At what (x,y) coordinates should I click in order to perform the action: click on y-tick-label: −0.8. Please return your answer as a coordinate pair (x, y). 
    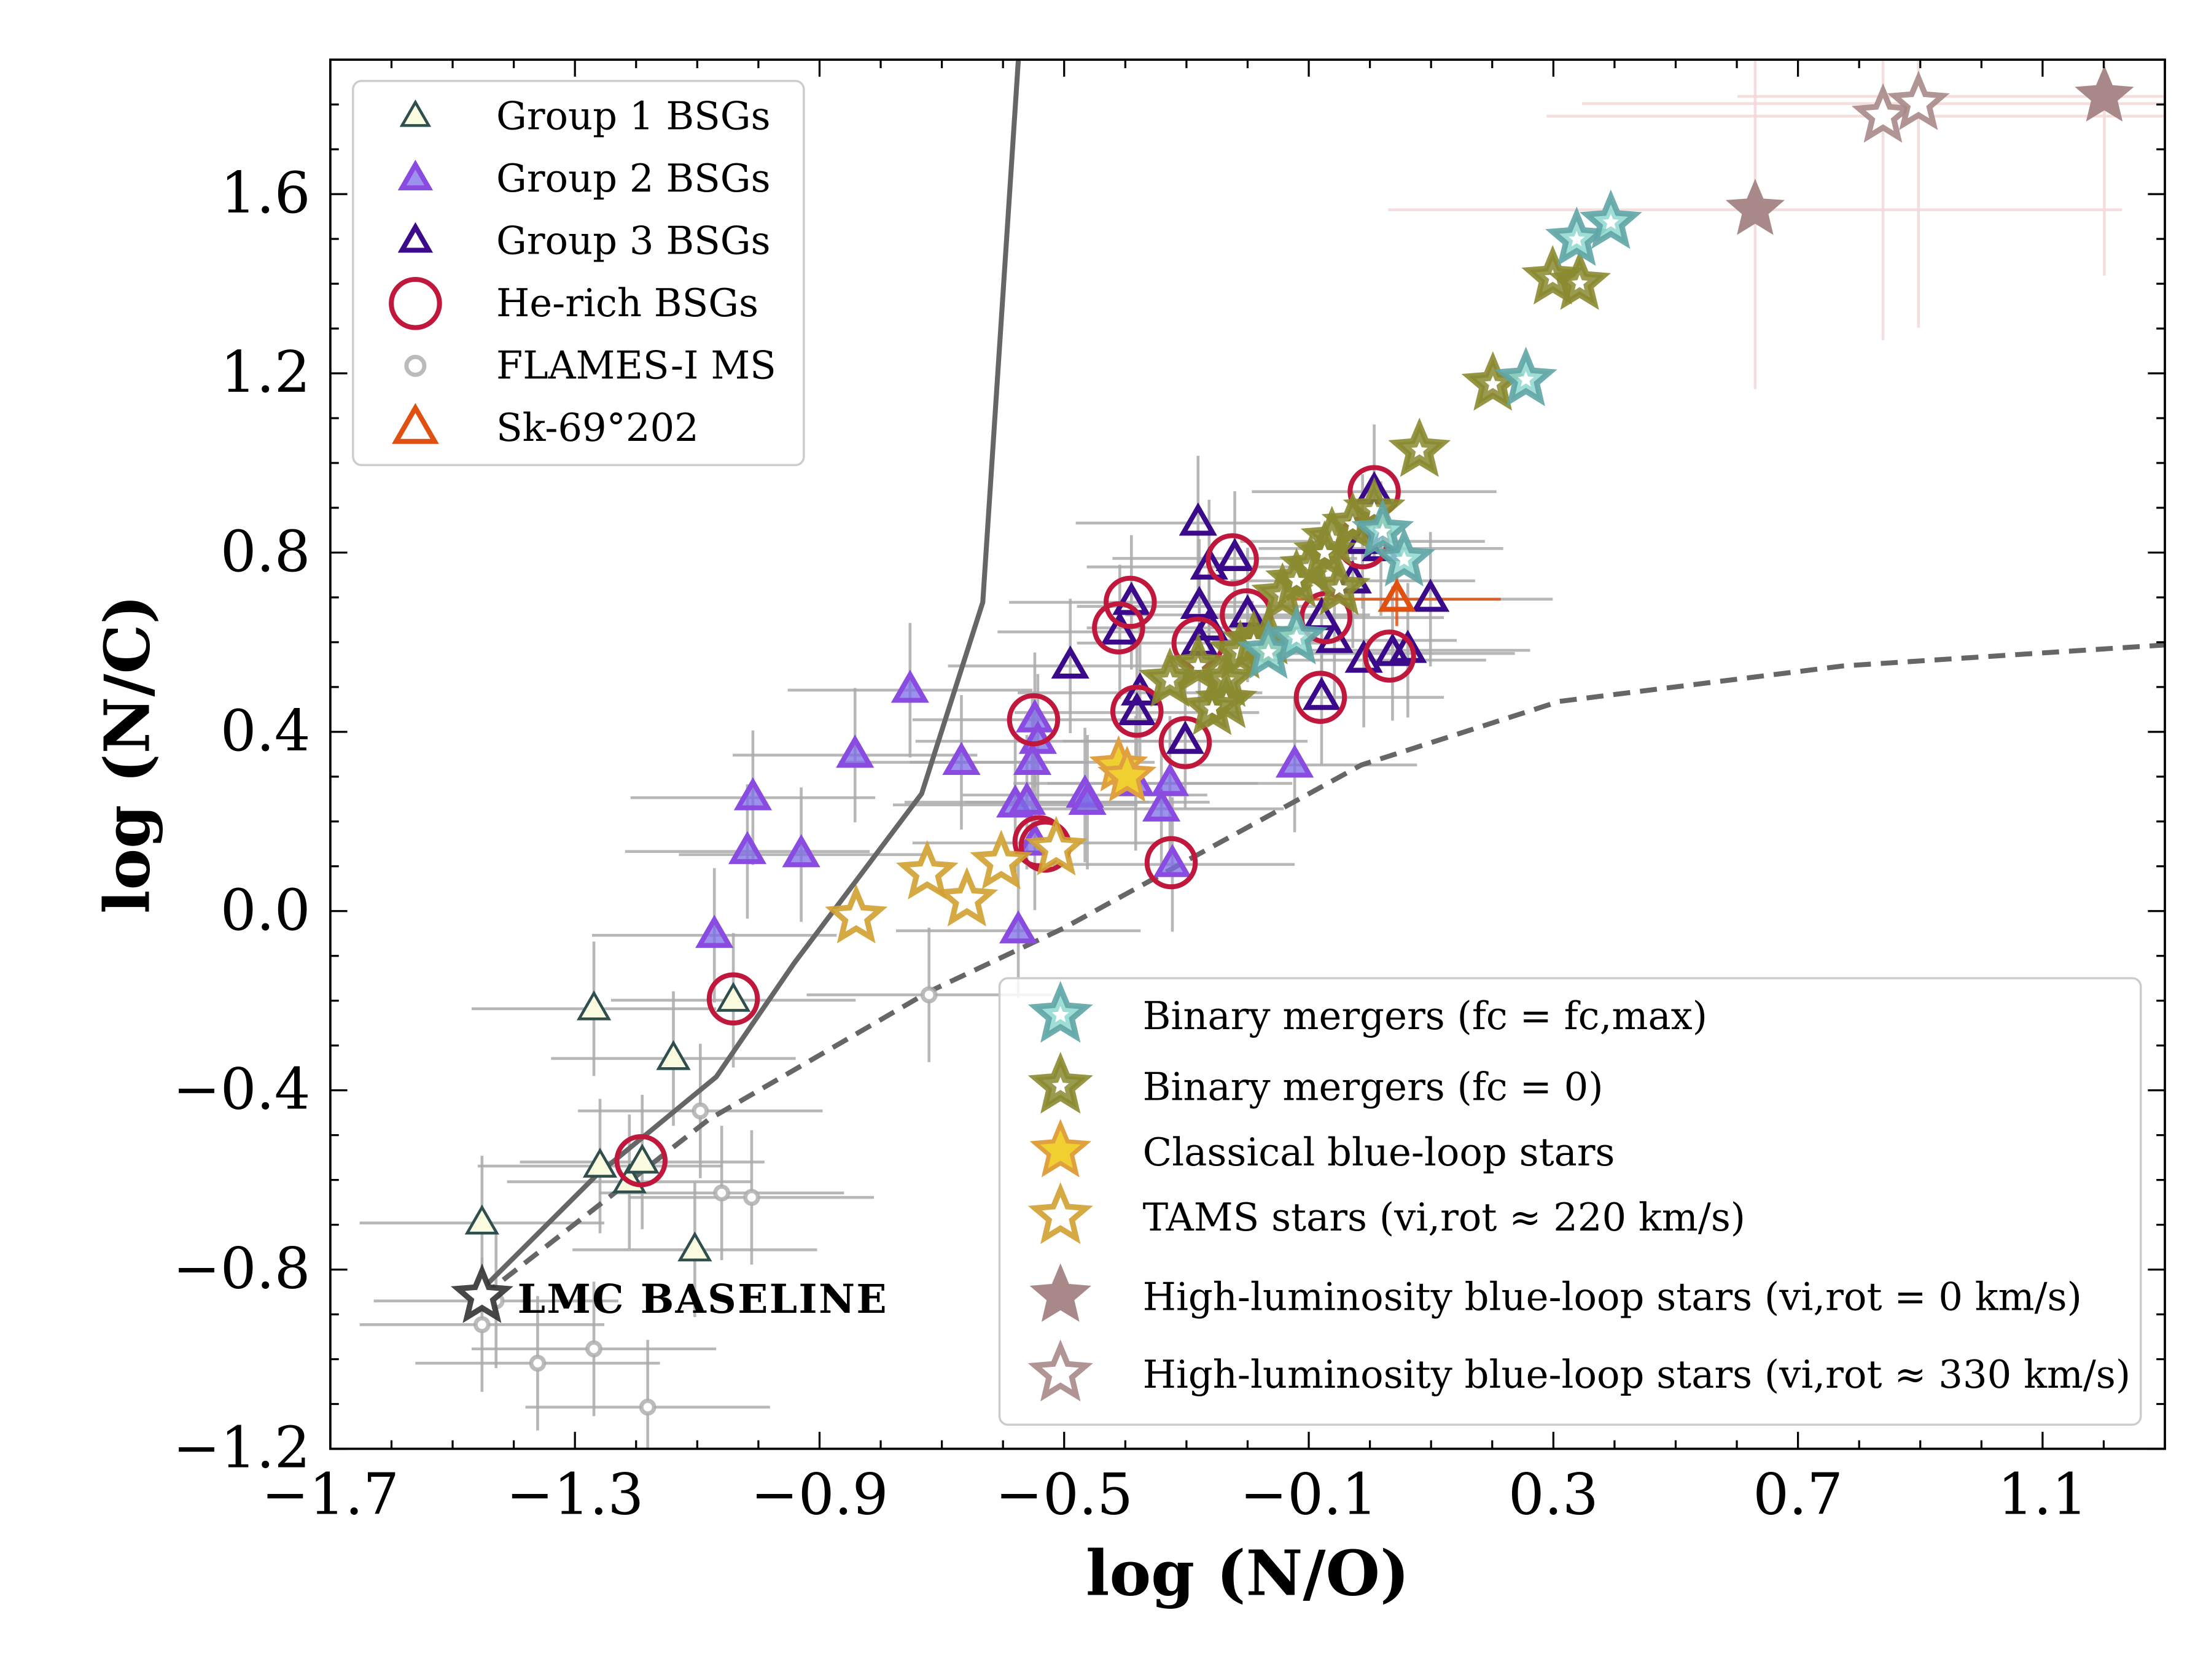
    Looking at the image, I should click on (241, 1268).